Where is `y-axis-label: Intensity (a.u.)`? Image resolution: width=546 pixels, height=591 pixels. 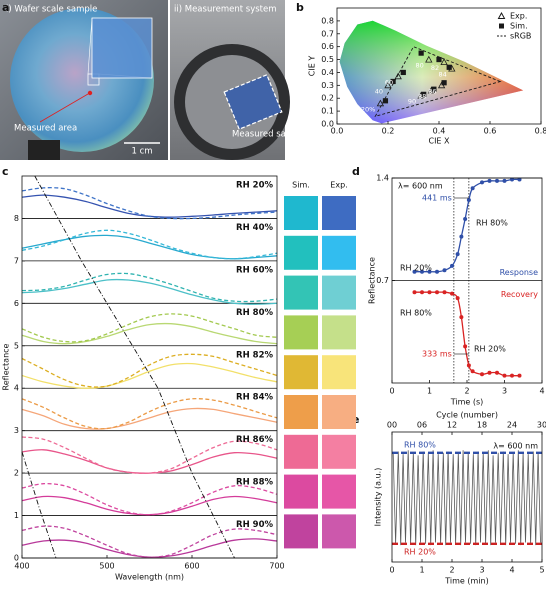 y-axis-label: Intensity (a.u.) is located at coordinates (378, 497).